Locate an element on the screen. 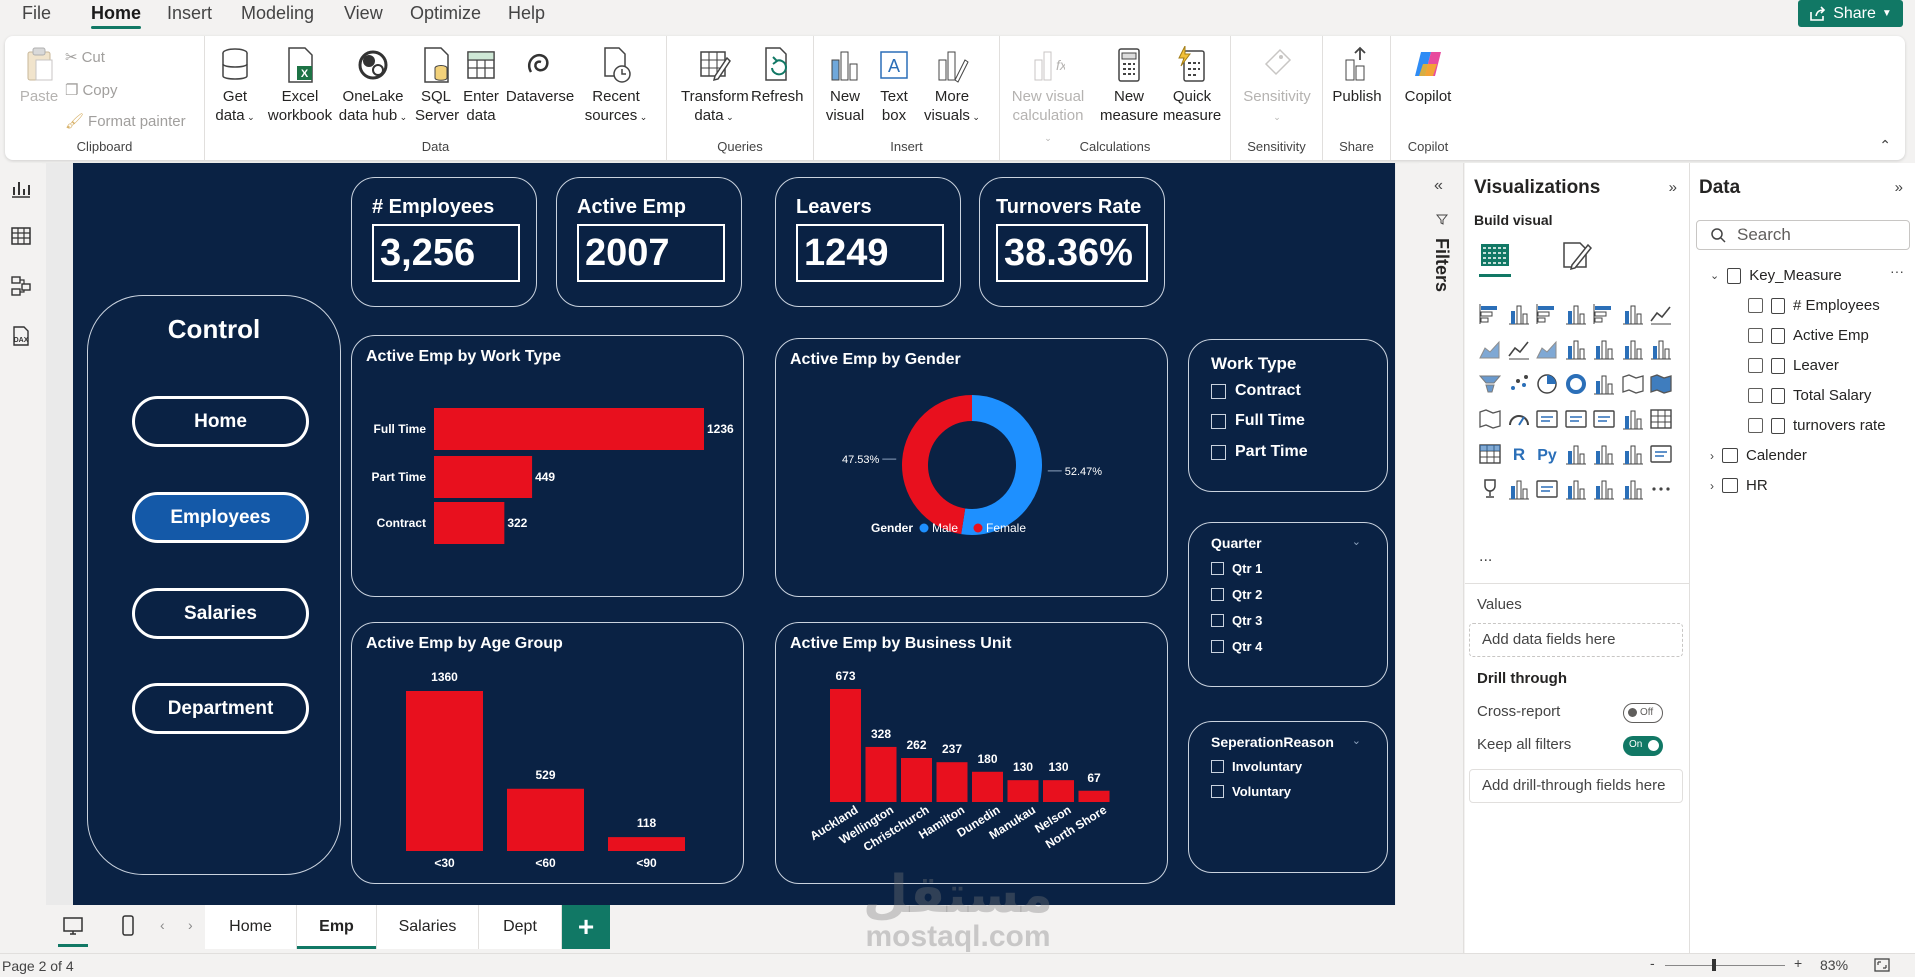 The width and height of the screenshot is (1915, 977). share-button: Share ▼ is located at coordinates (1850, 13).